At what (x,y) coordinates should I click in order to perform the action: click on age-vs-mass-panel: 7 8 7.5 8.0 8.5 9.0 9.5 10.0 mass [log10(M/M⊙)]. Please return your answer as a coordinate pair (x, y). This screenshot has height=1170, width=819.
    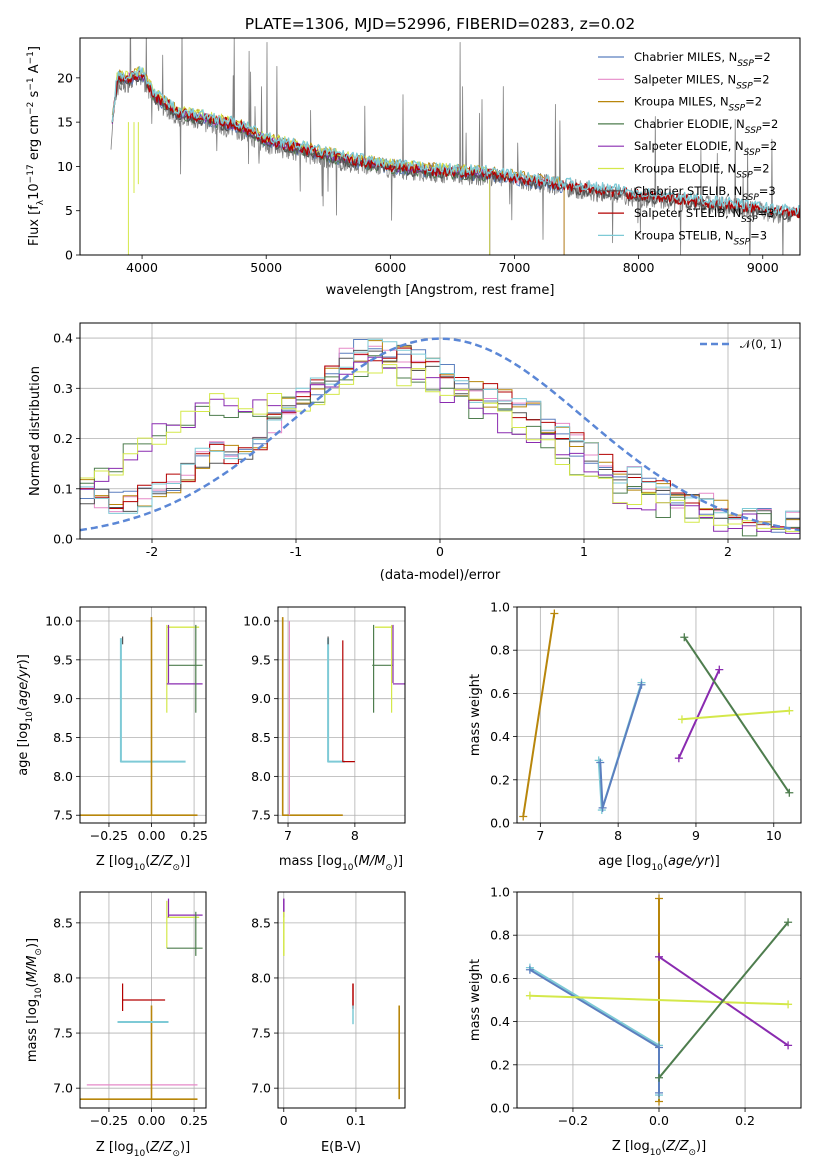
    Looking at the image, I should click on (324, 739).